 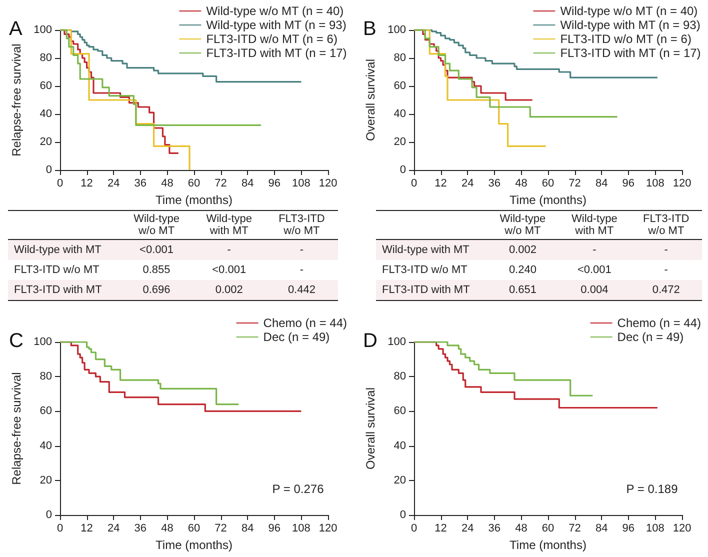 I want to click on chart-title: D, so click(x=370, y=341).